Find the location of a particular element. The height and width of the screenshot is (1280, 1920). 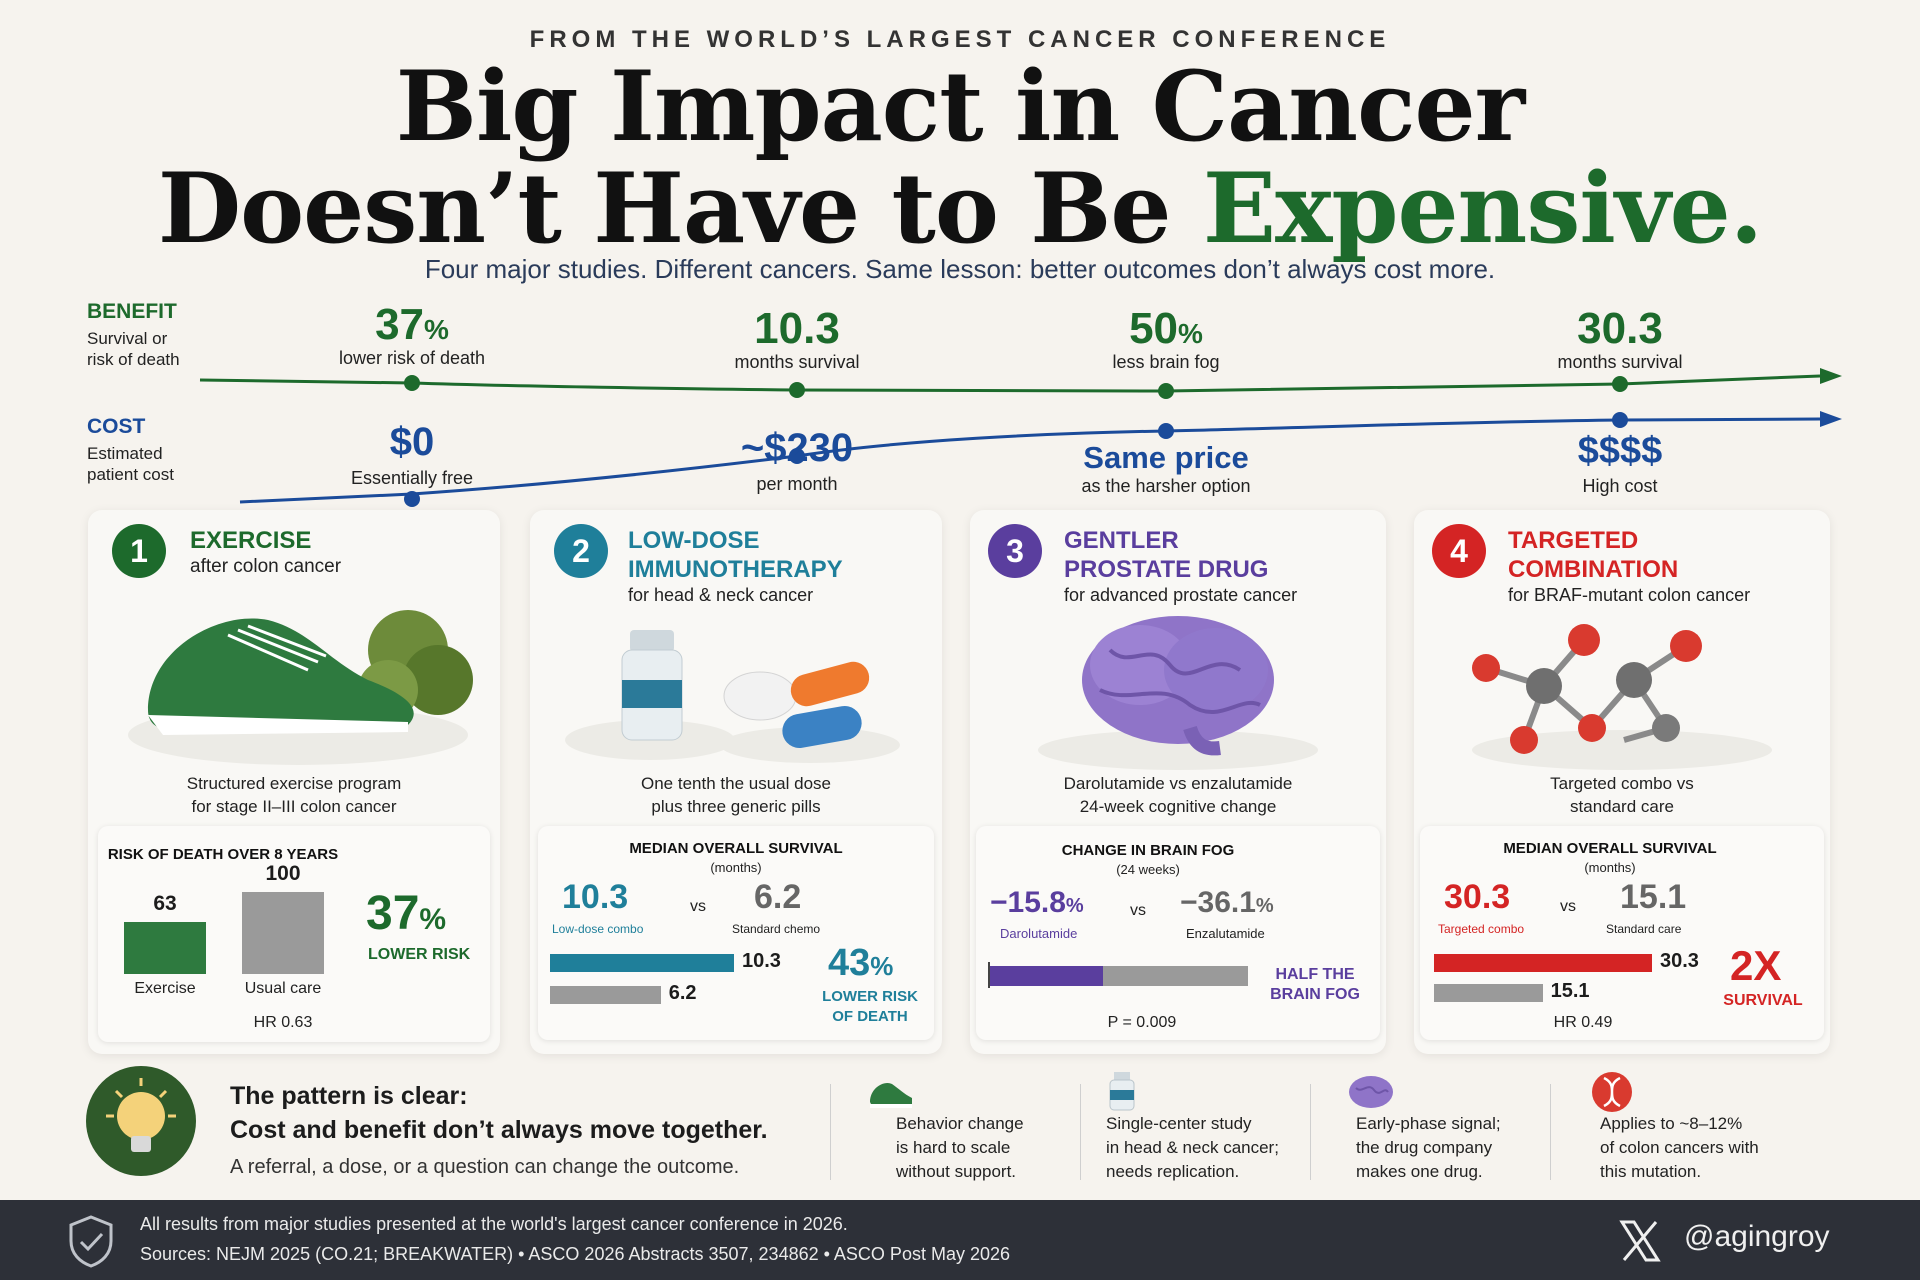

page-title-line1: Big Impact in Cancer is located at coordinates (960, 106).